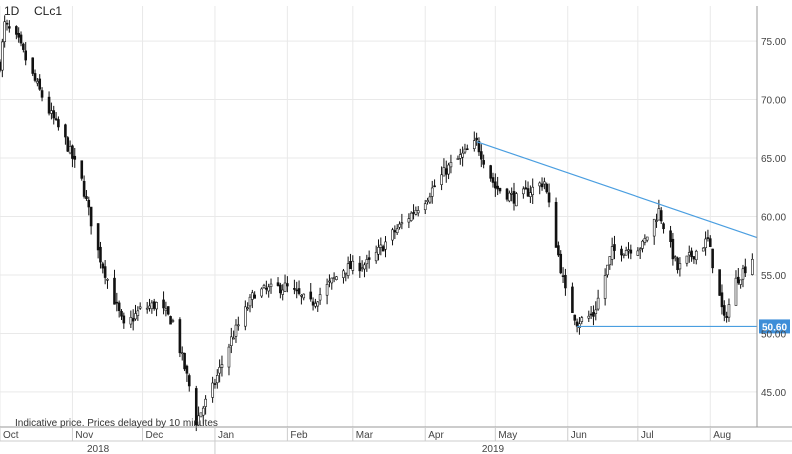  Describe the element at coordinates (507, 435) in the screenshot. I see `x-tick-label: May` at that location.